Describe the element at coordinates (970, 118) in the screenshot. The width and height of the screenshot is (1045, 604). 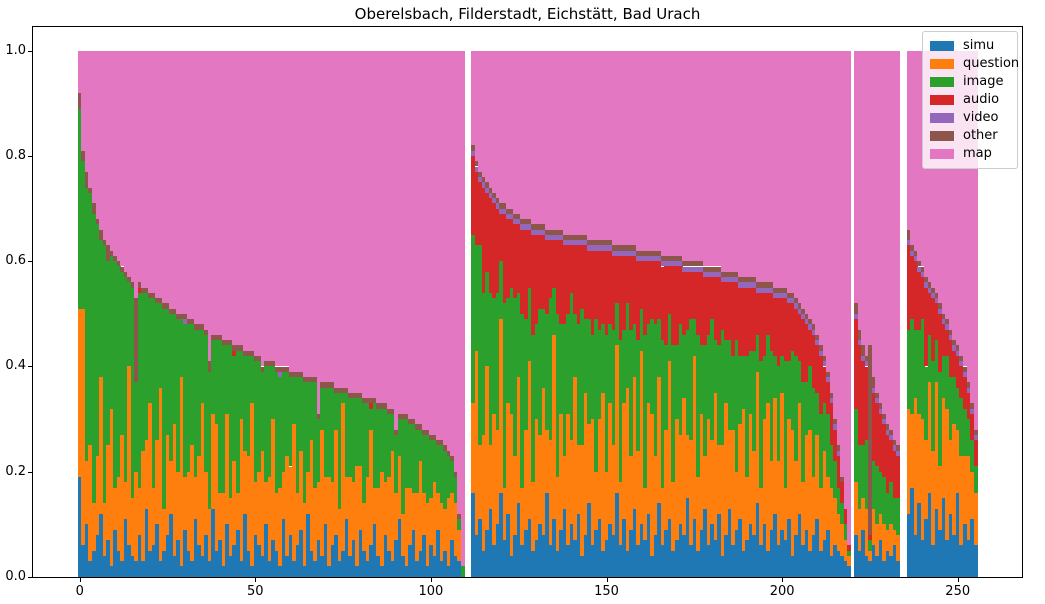
I see `legend-item-video: video` at that location.